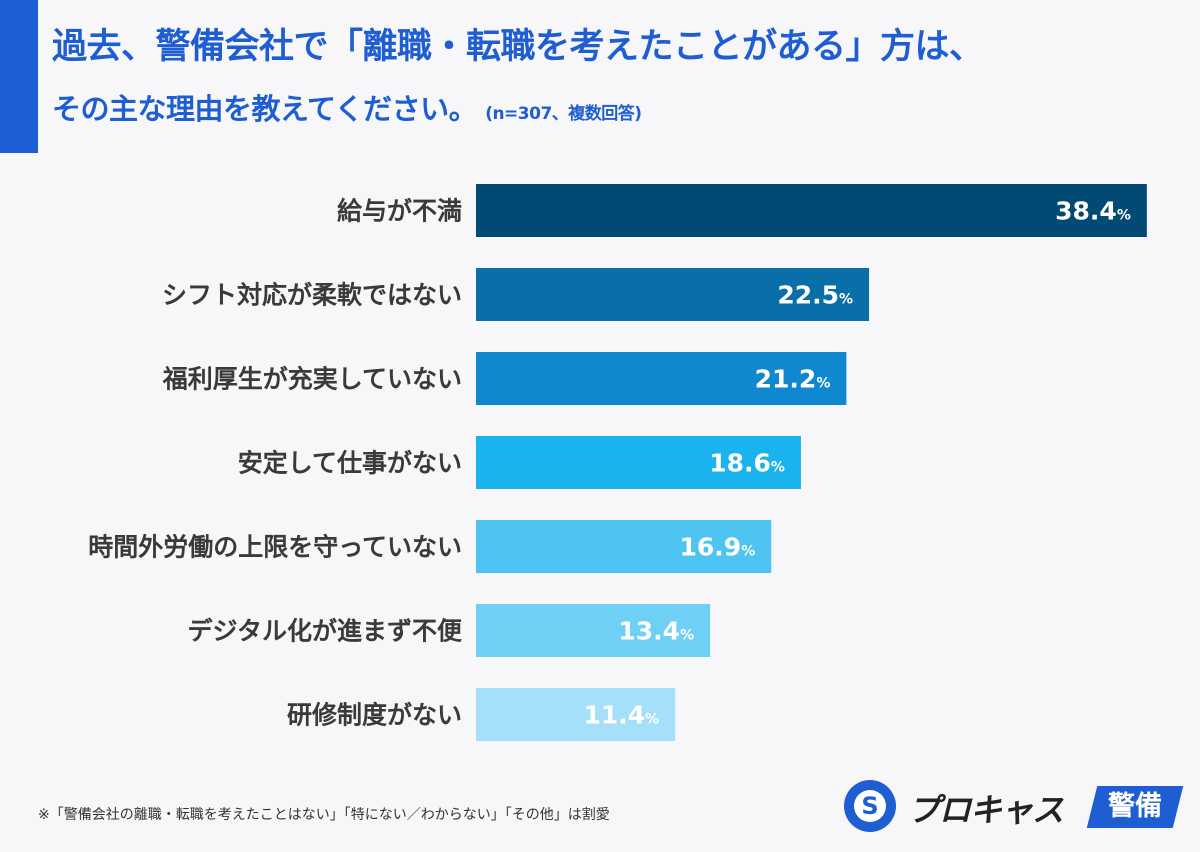 This screenshot has width=1200, height=852. Describe the element at coordinates (747, 463) in the screenshot. I see `value-label-4: 18.6%` at that location.